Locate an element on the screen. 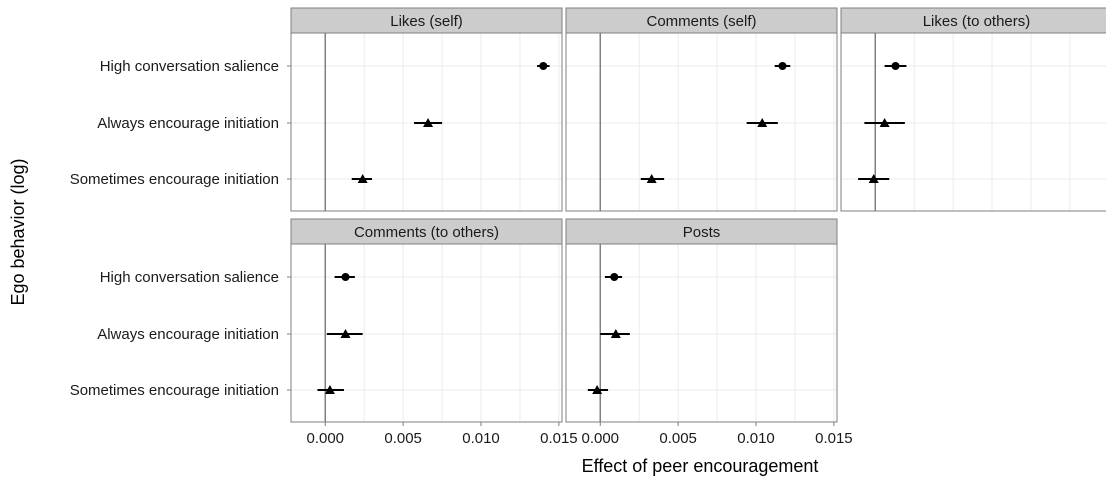 The height and width of the screenshot is (477, 1106). x-axis-title: Effect of peer encouragement is located at coordinates (700, 466).